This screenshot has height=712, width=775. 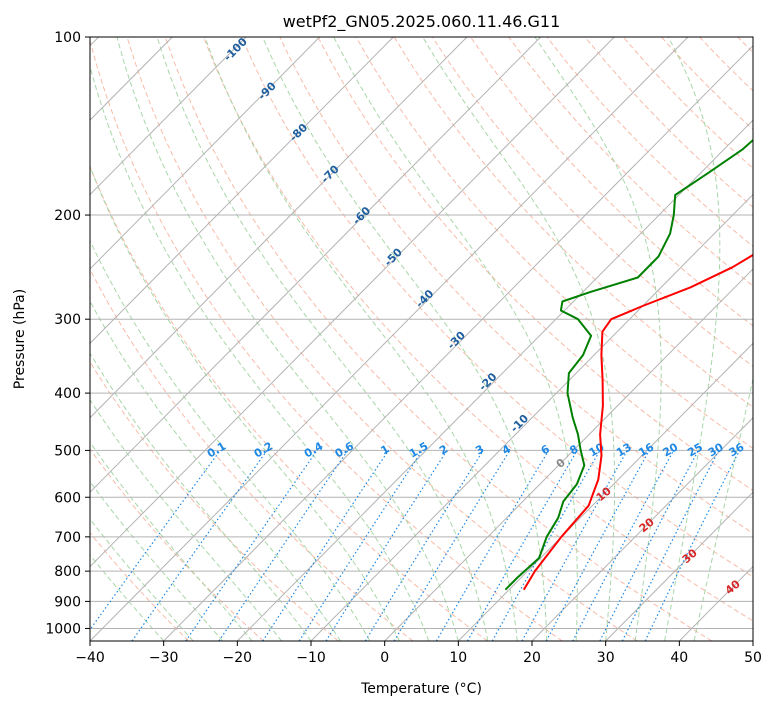 What do you see at coordinates (361, 215) in the screenshot?
I see `moist-adiabat-label: -60` at bounding box center [361, 215].